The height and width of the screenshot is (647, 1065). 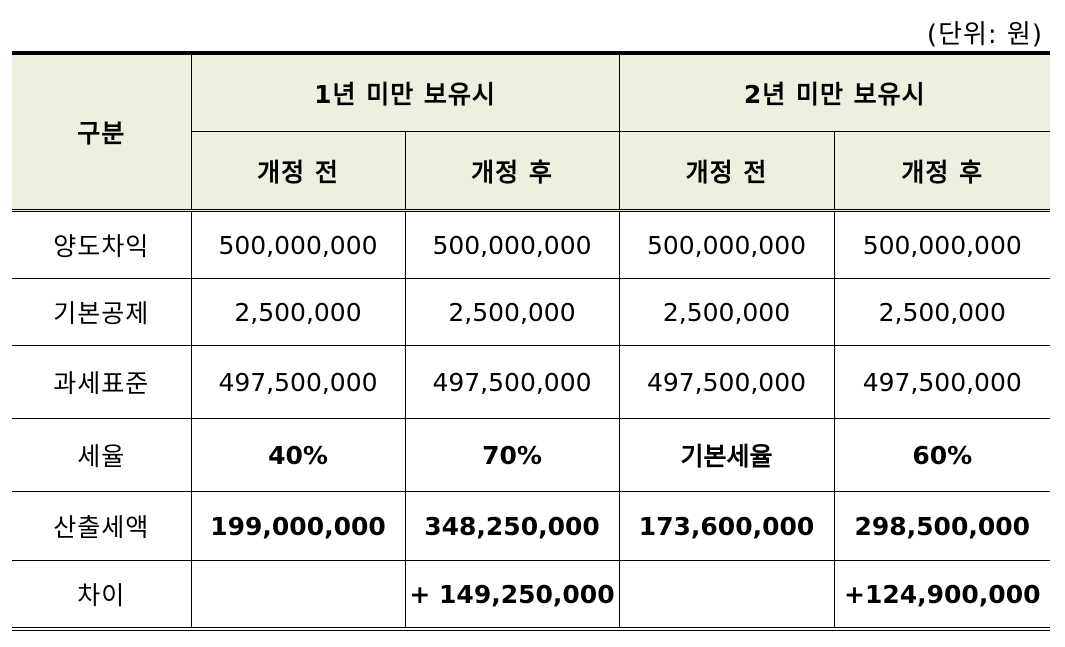 I want to click on header-1yr-after: 개정 후, so click(x=512, y=171).